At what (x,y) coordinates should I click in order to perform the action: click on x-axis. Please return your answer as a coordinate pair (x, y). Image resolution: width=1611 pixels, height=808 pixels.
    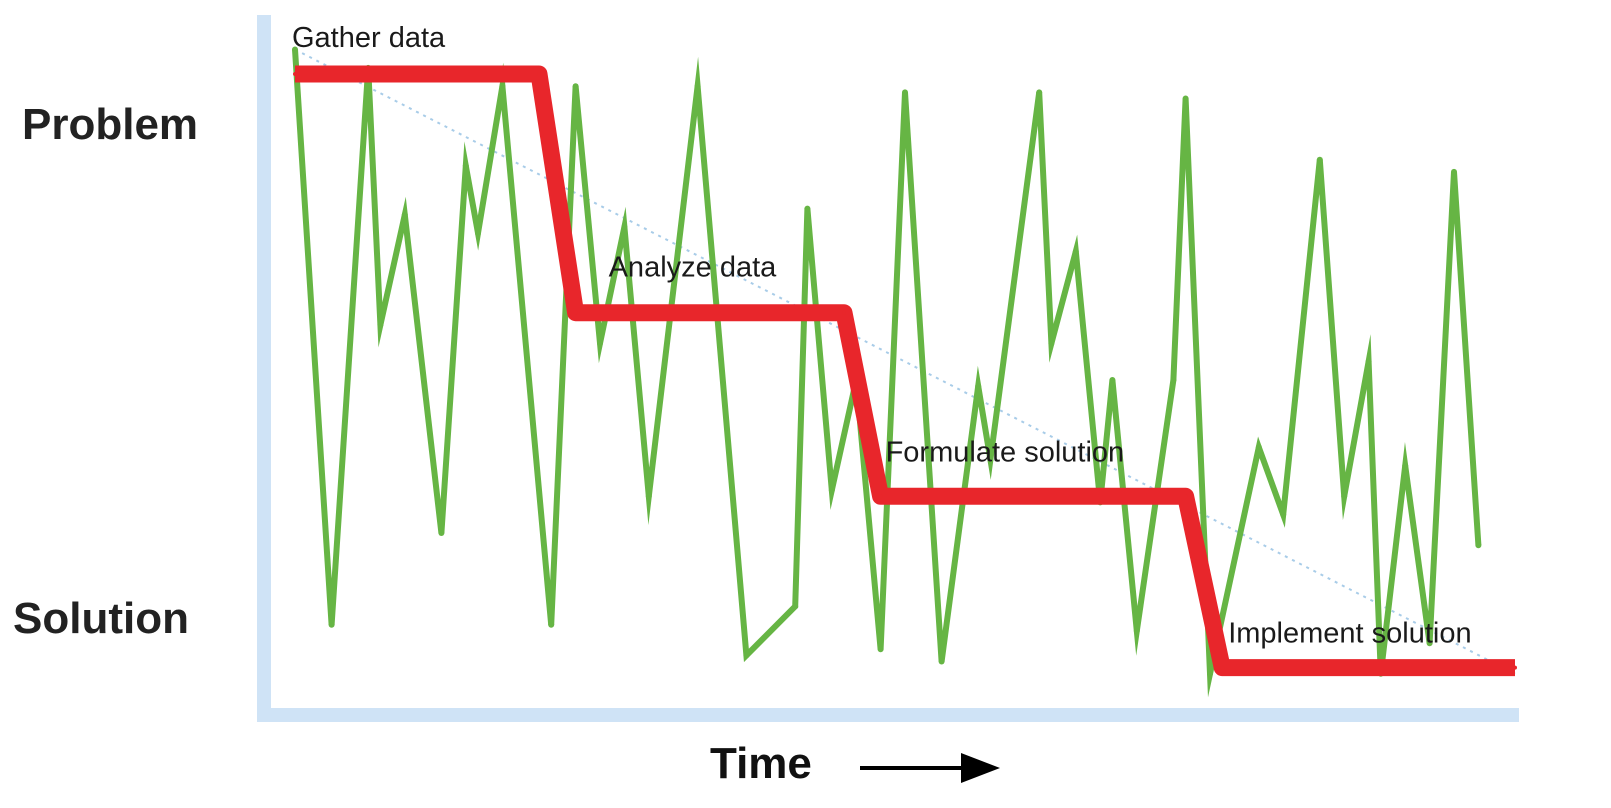
    Looking at the image, I should click on (888, 715).